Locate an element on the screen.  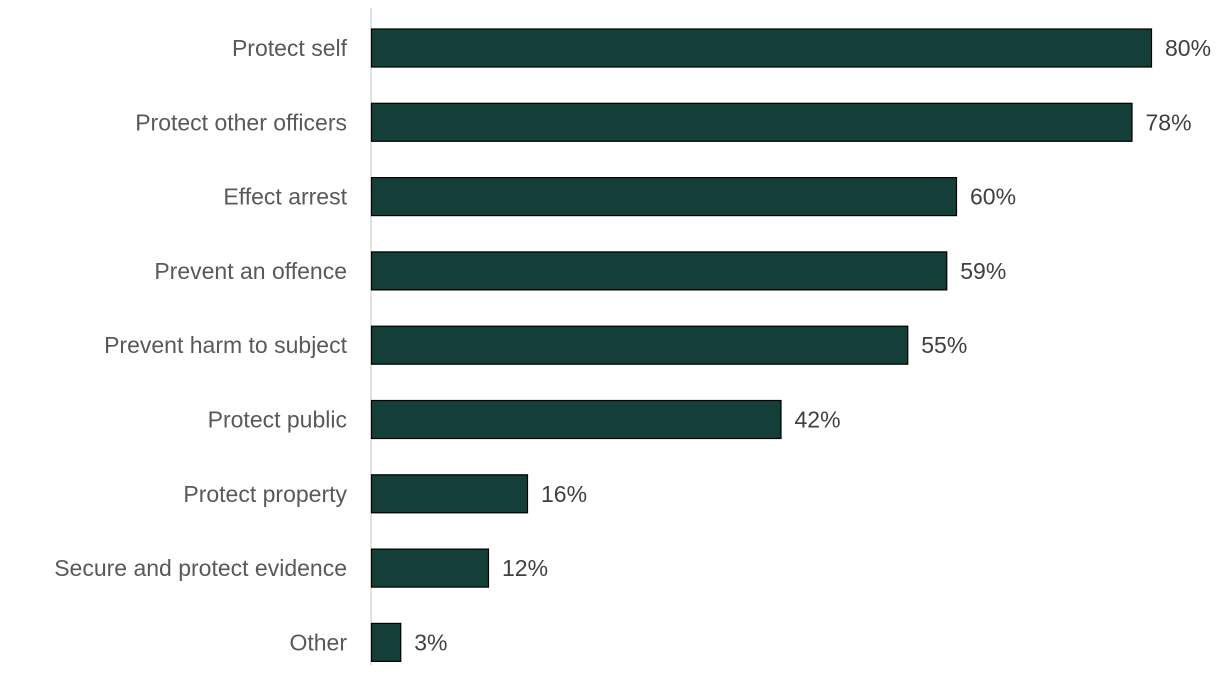
value-label-protect-other-officers: 78% is located at coordinates (1169, 122).